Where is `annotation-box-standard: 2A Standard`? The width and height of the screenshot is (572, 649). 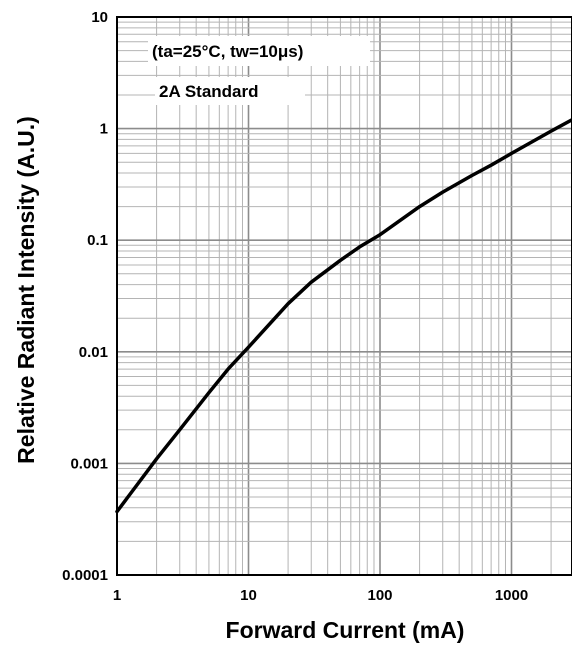
annotation-box-standard: 2A Standard is located at coordinates (230, 91).